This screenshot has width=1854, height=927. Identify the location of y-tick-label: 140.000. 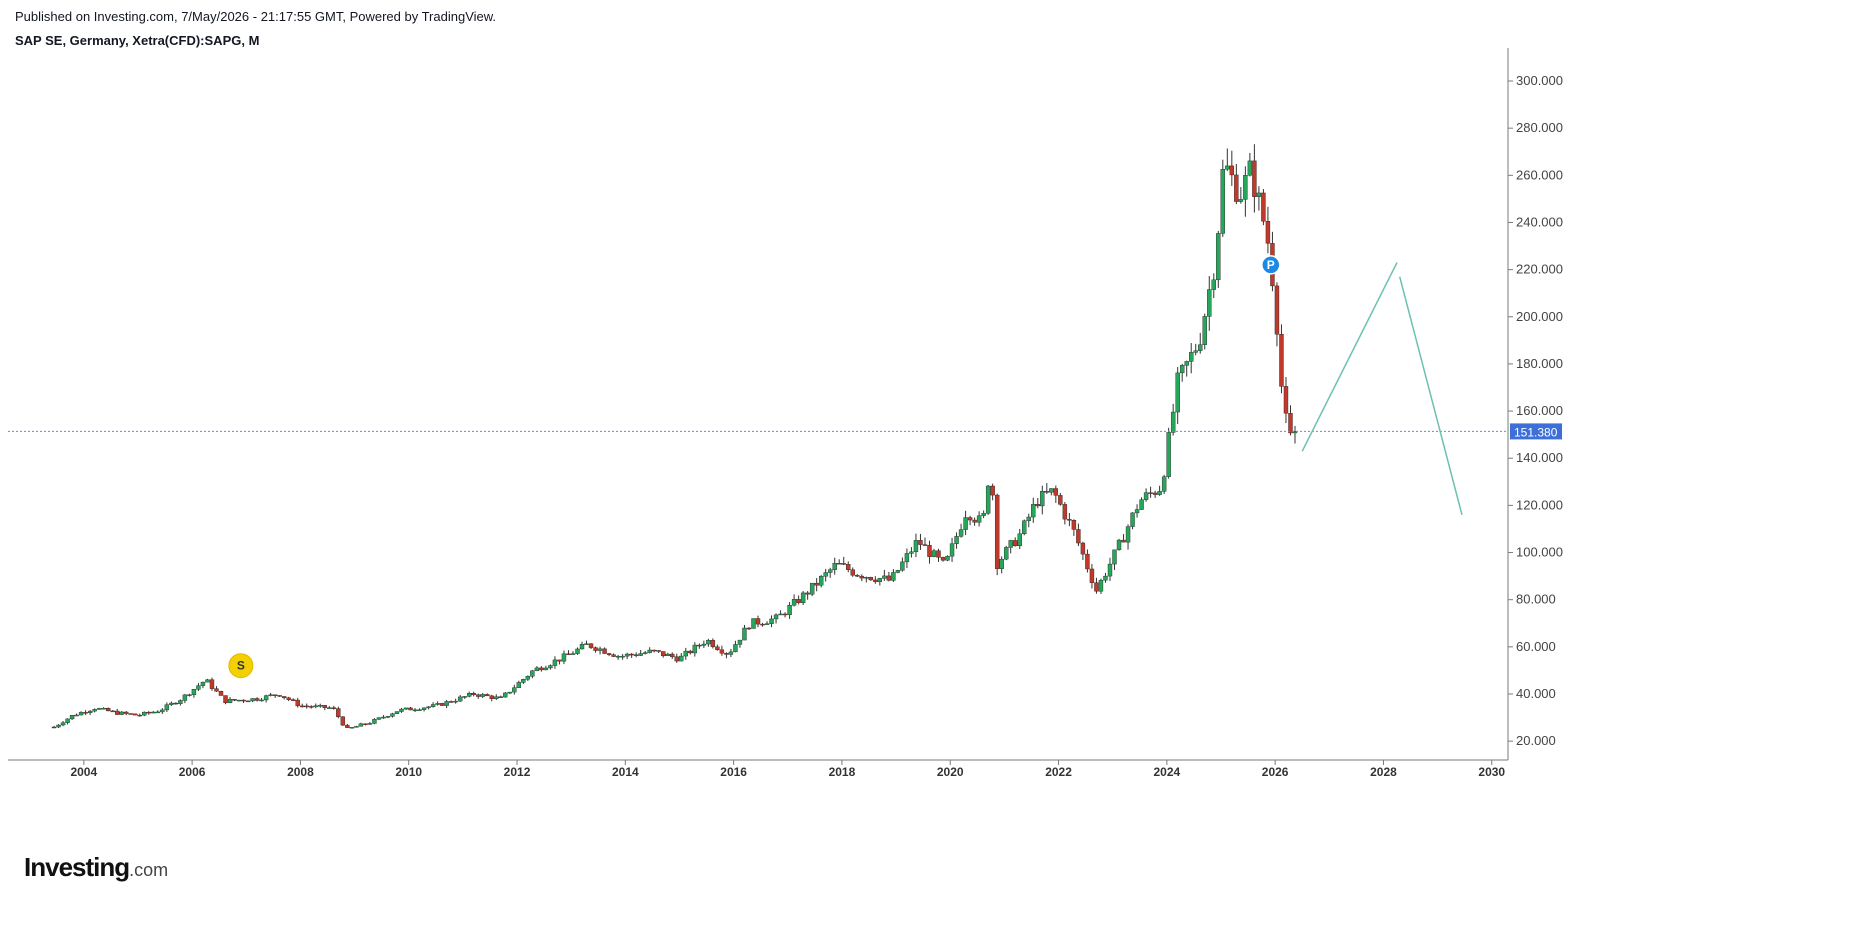
(1539, 457).